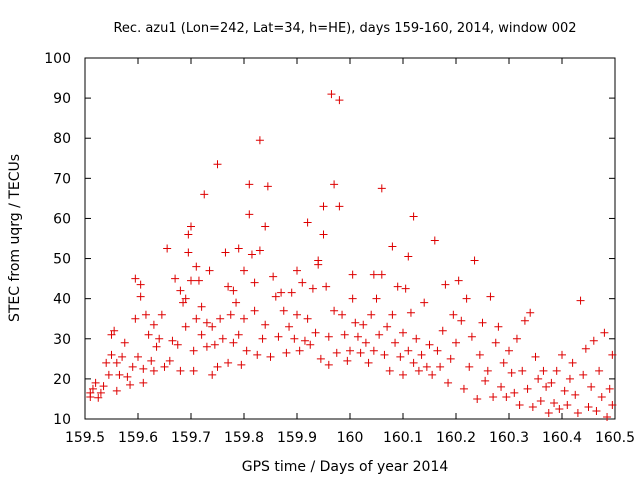  Describe the element at coordinates (244, 438) in the screenshot. I see `x-tick-label: 159.8` at that location.